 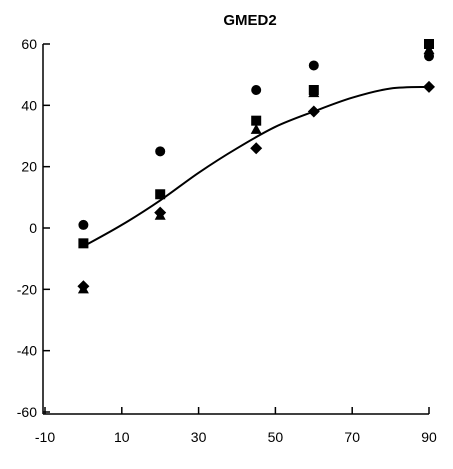 I want to click on chart-title: GMED2, so click(x=249, y=20).